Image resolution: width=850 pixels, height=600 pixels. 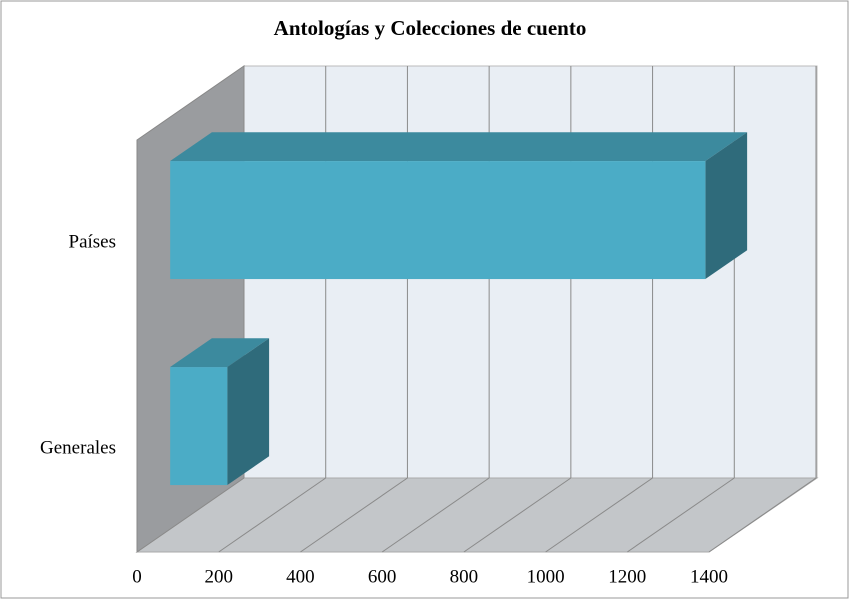 I want to click on x-tick-label: 1000, so click(x=546, y=576).